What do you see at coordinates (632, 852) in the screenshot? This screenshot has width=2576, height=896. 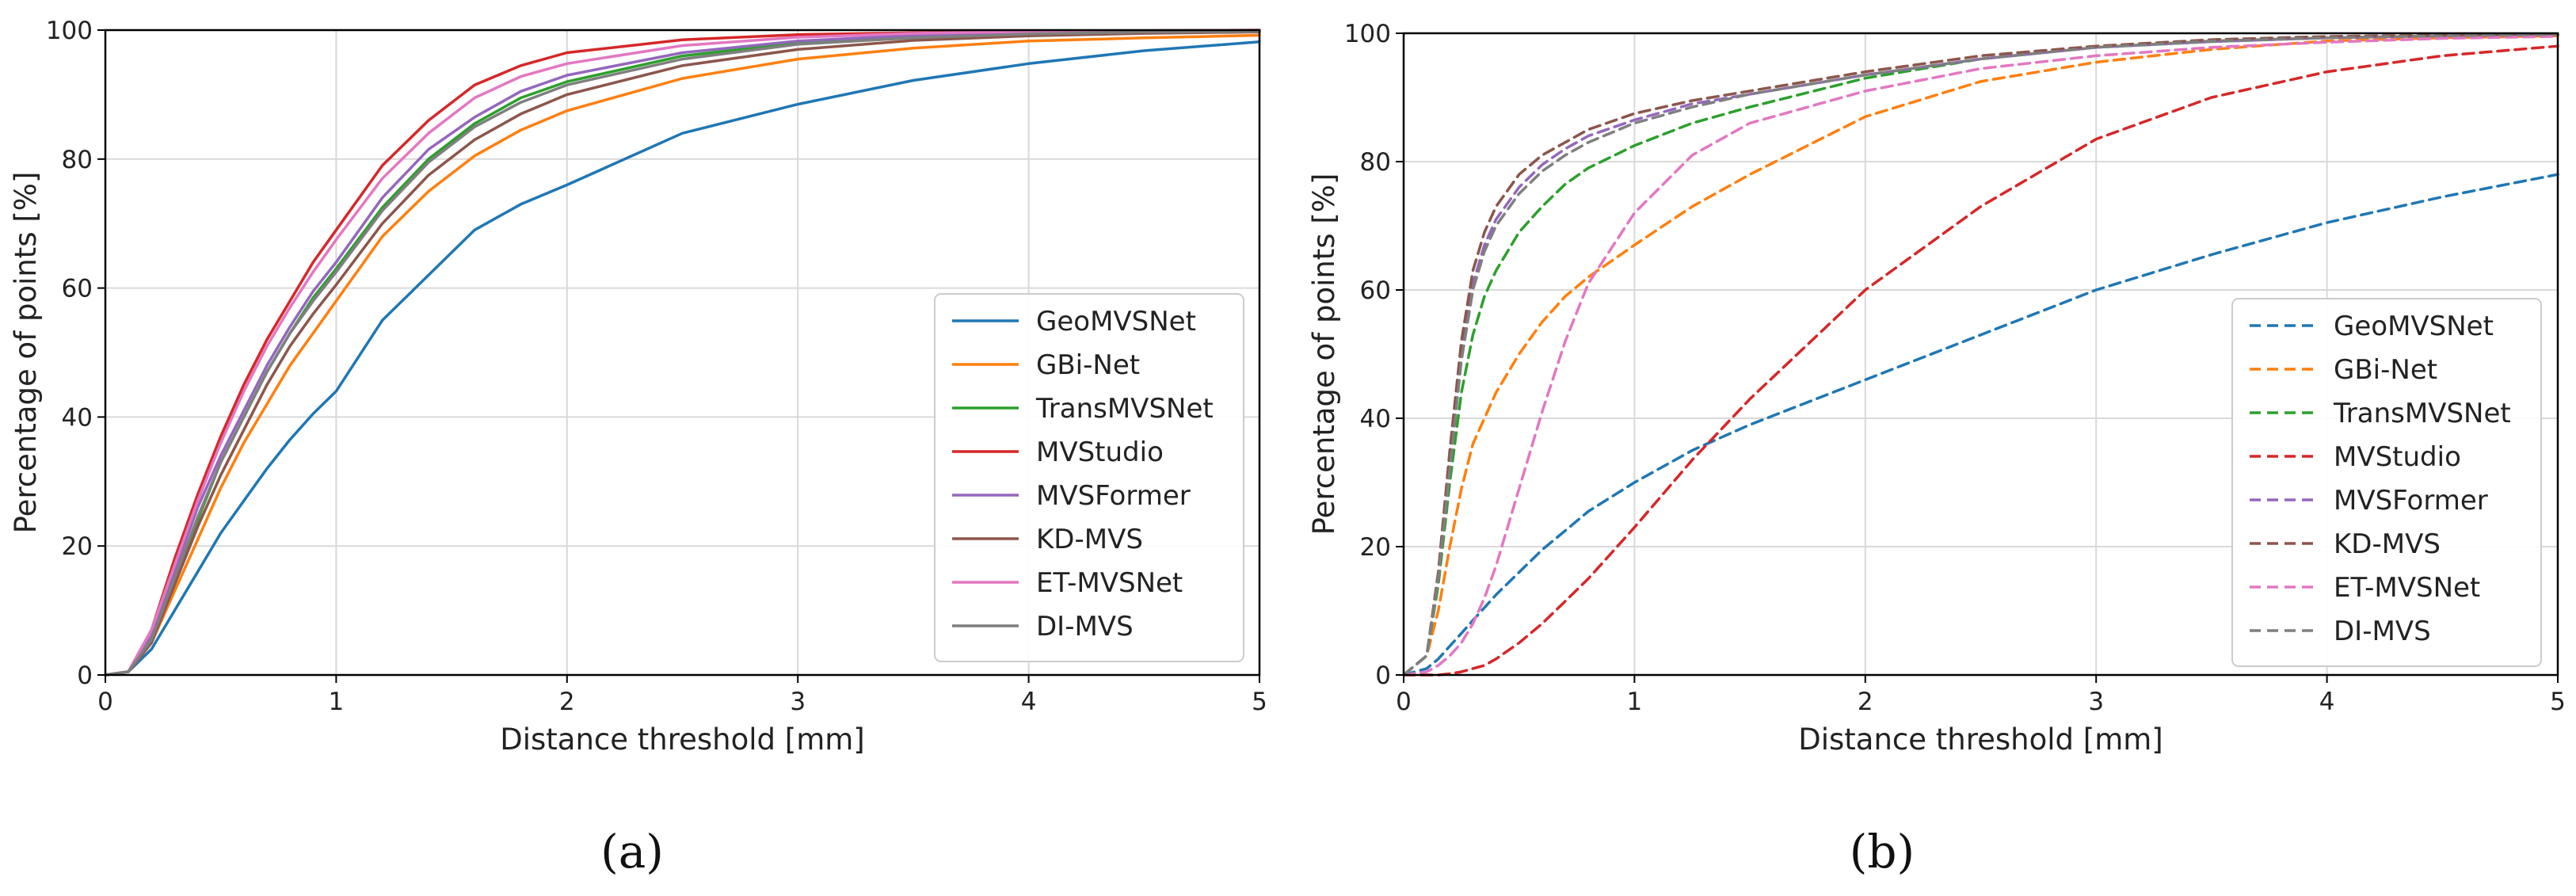 I see `caption-a: (a)` at bounding box center [632, 852].